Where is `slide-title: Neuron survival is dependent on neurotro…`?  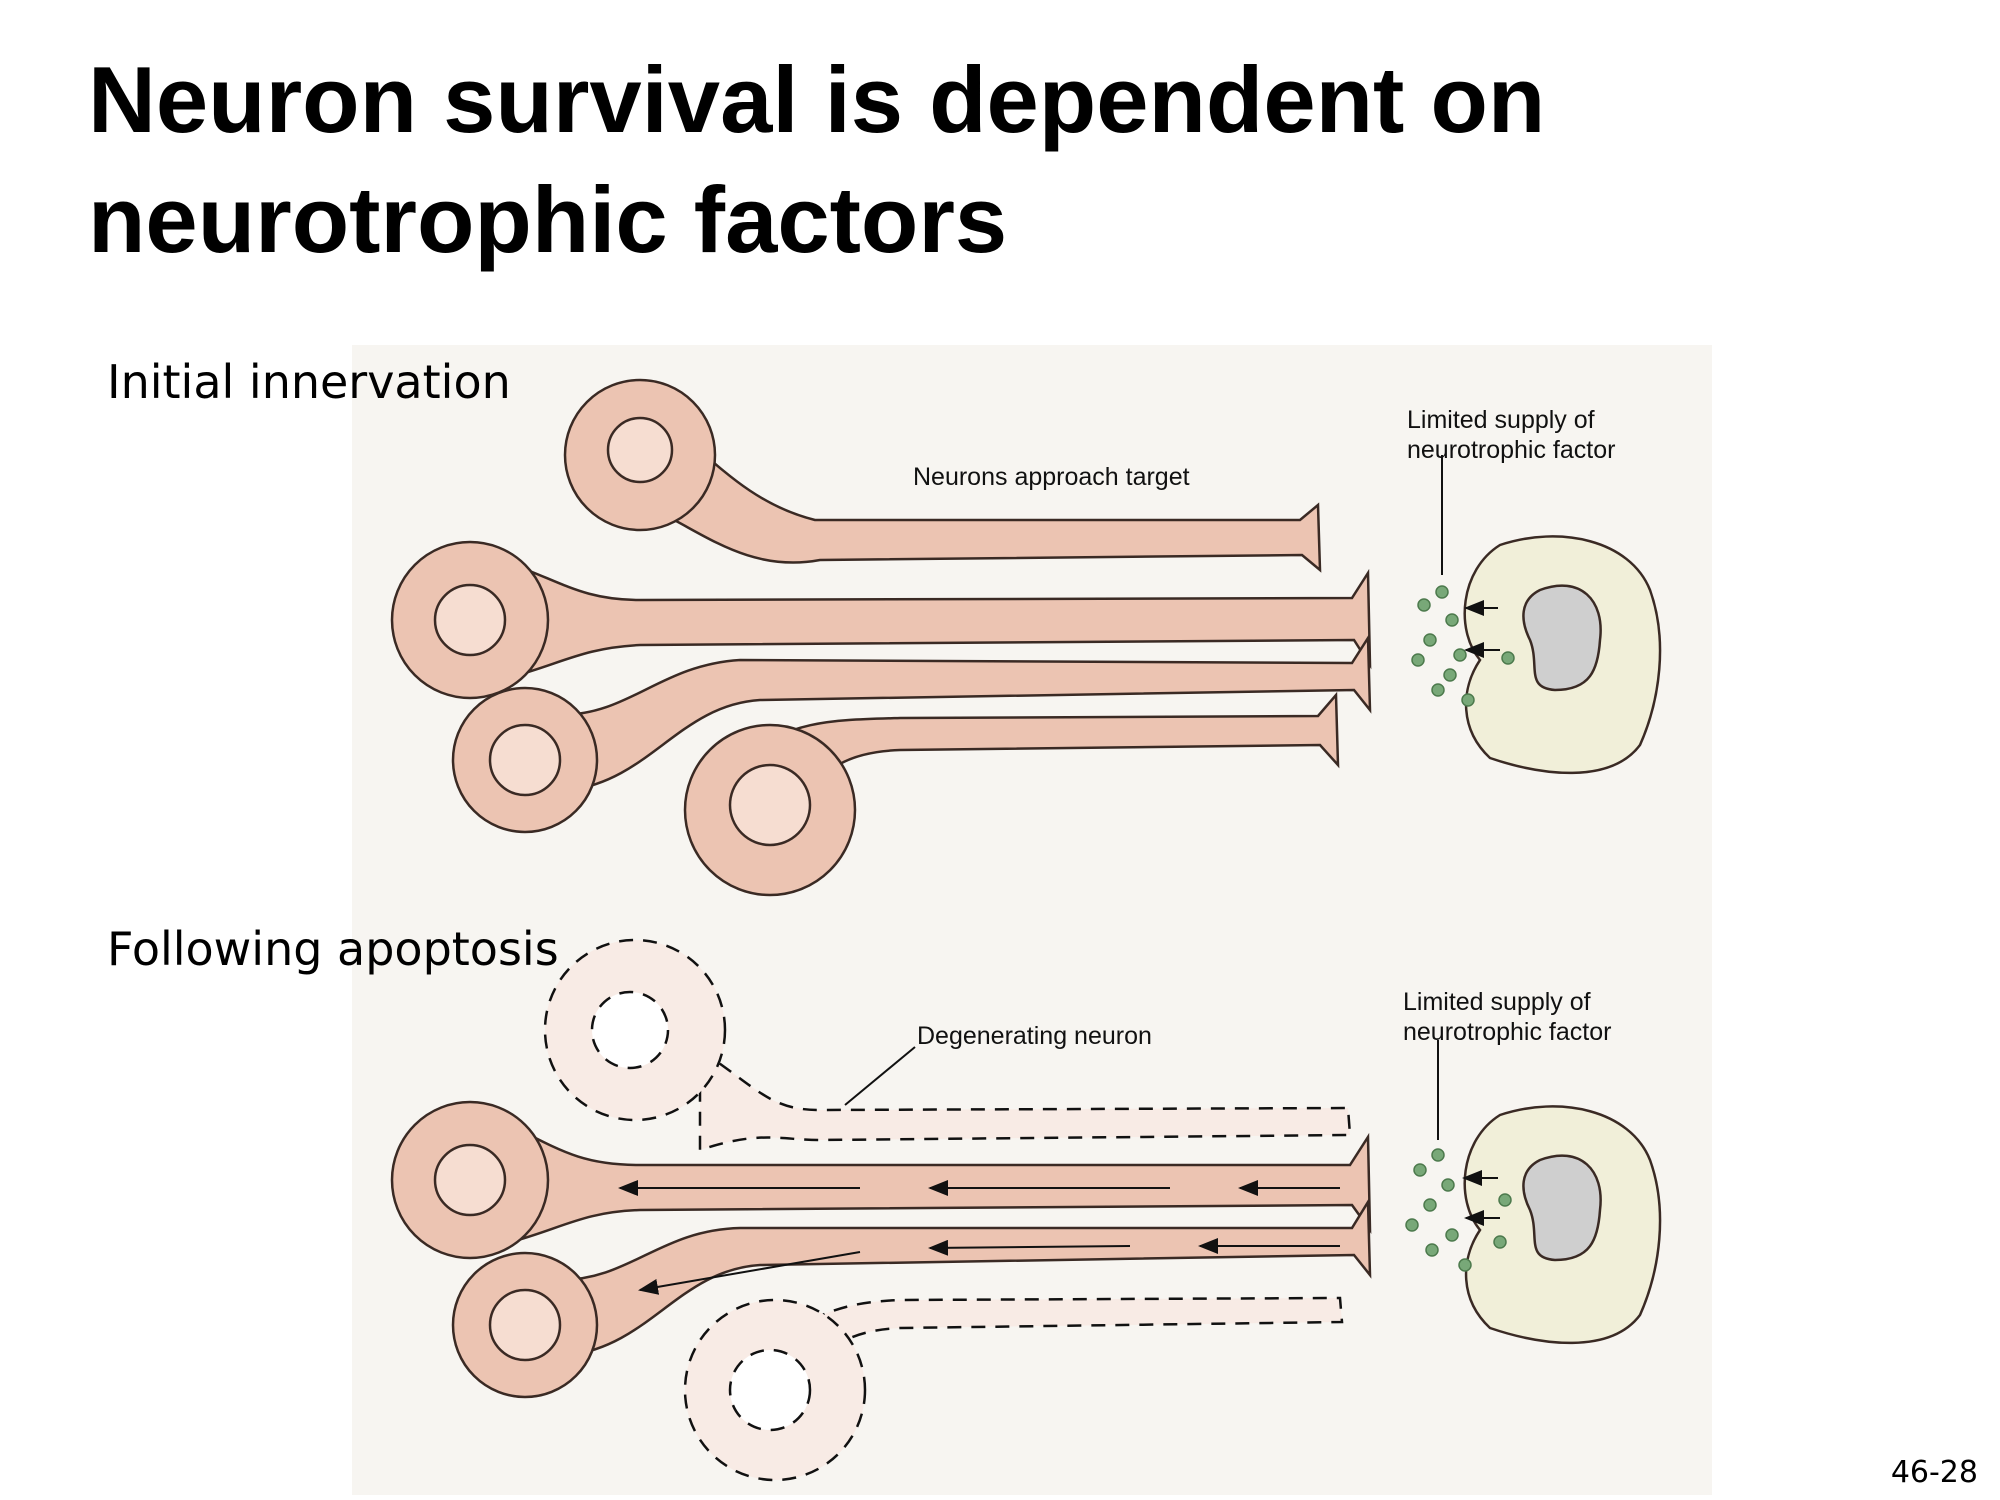 slide-title: Neuron survival is dependent on neurotro… is located at coordinates (998, 160).